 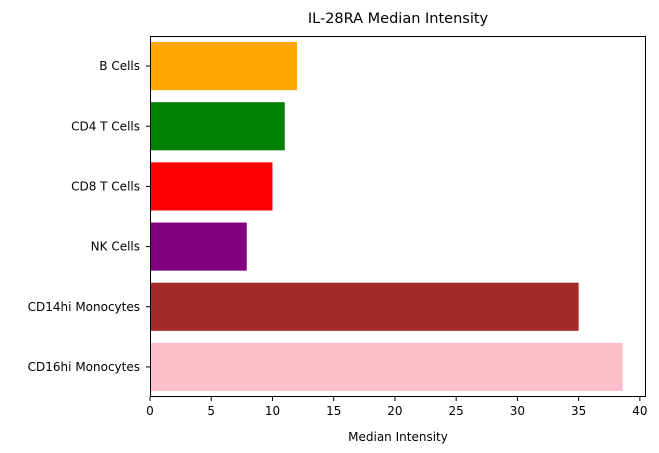 What do you see at coordinates (105, 186) in the screenshot?
I see `y-tick-label: CD8 T Cells` at bounding box center [105, 186].